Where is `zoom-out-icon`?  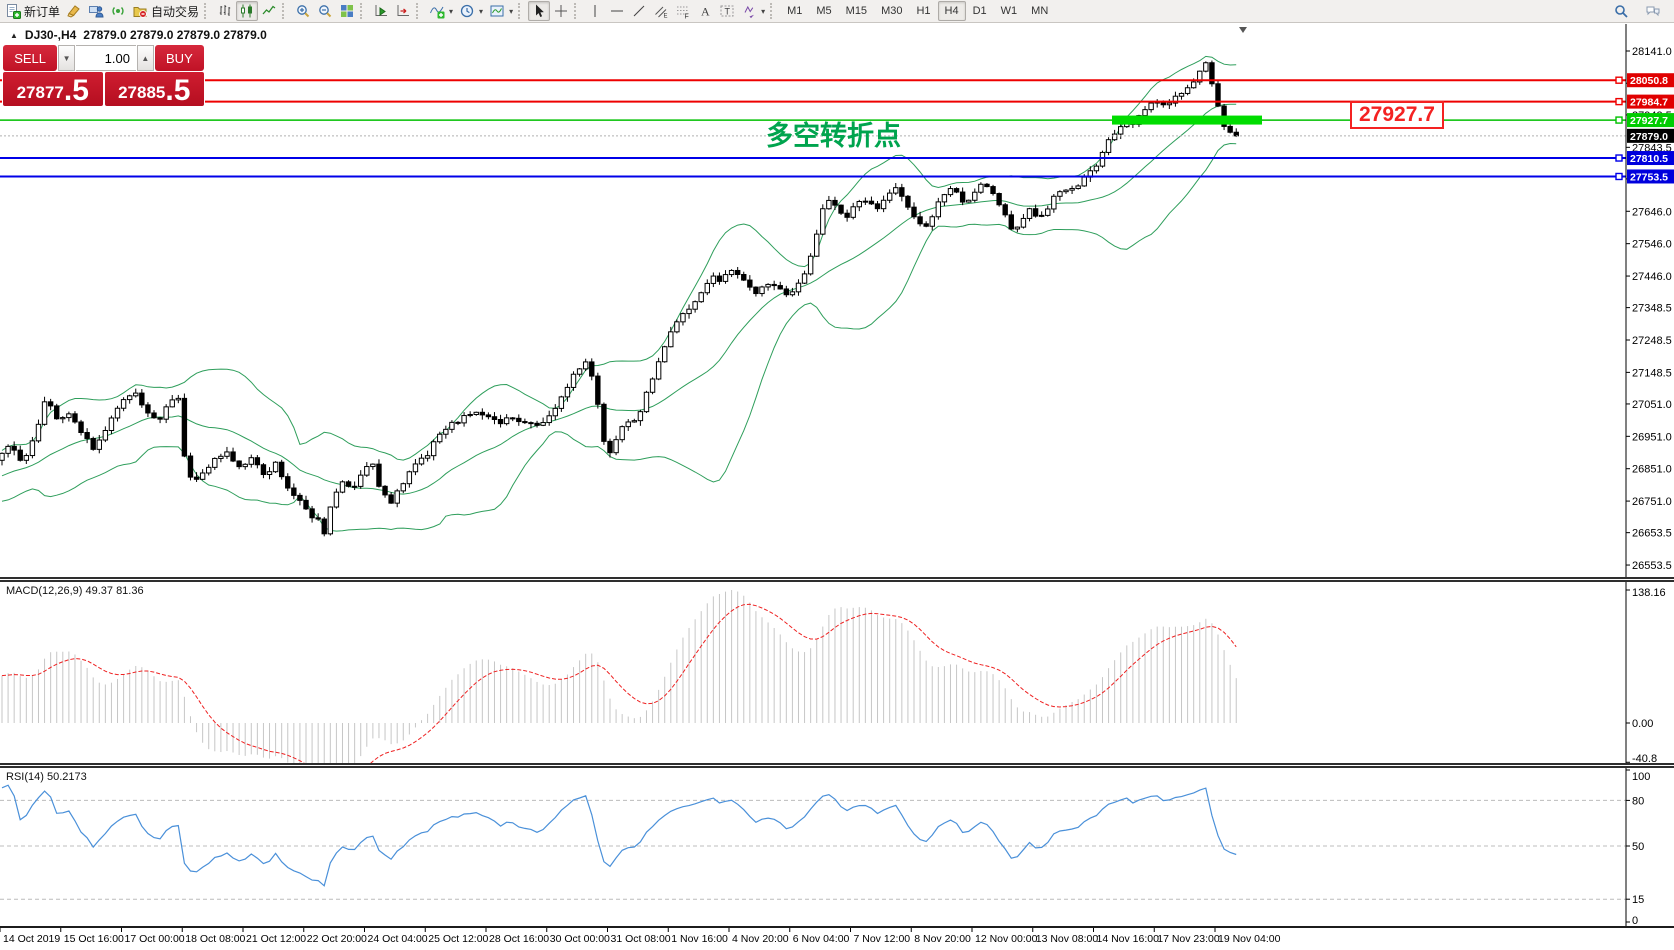 zoom-out-icon is located at coordinates (325, 11).